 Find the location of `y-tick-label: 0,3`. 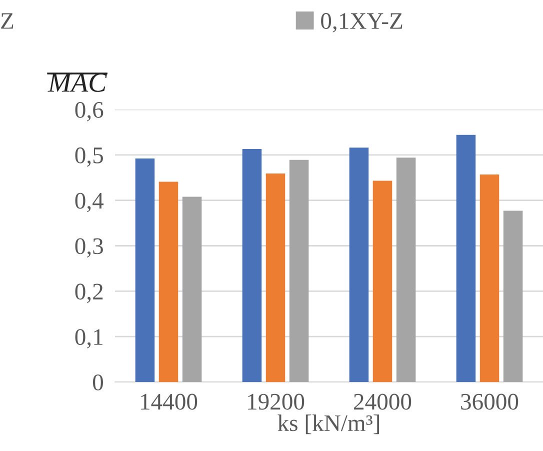

y-tick-label: 0,3 is located at coordinates (89, 248).